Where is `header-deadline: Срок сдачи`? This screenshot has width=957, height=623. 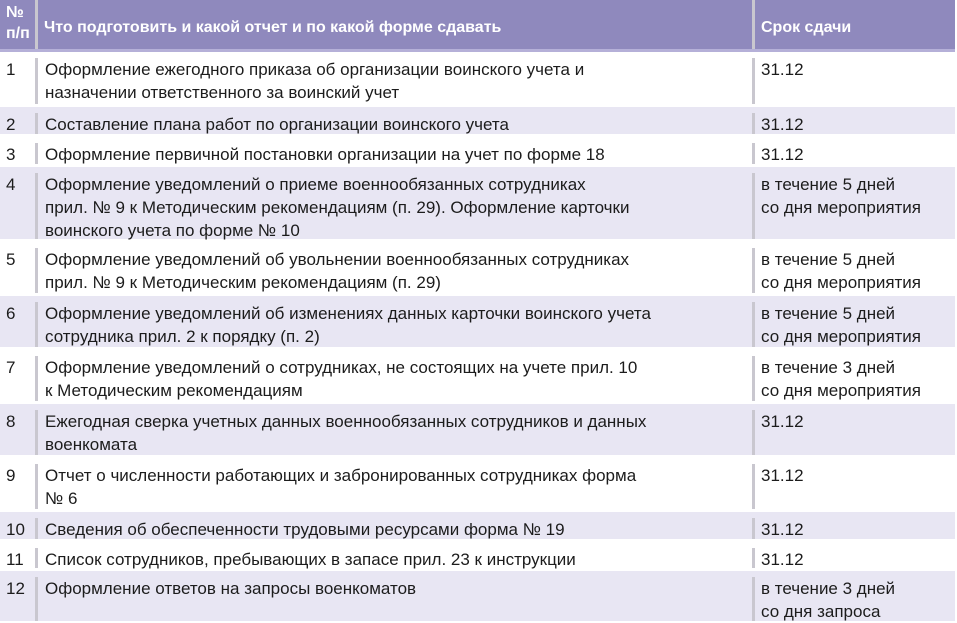 header-deadline: Срок сдачи is located at coordinates (806, 27).